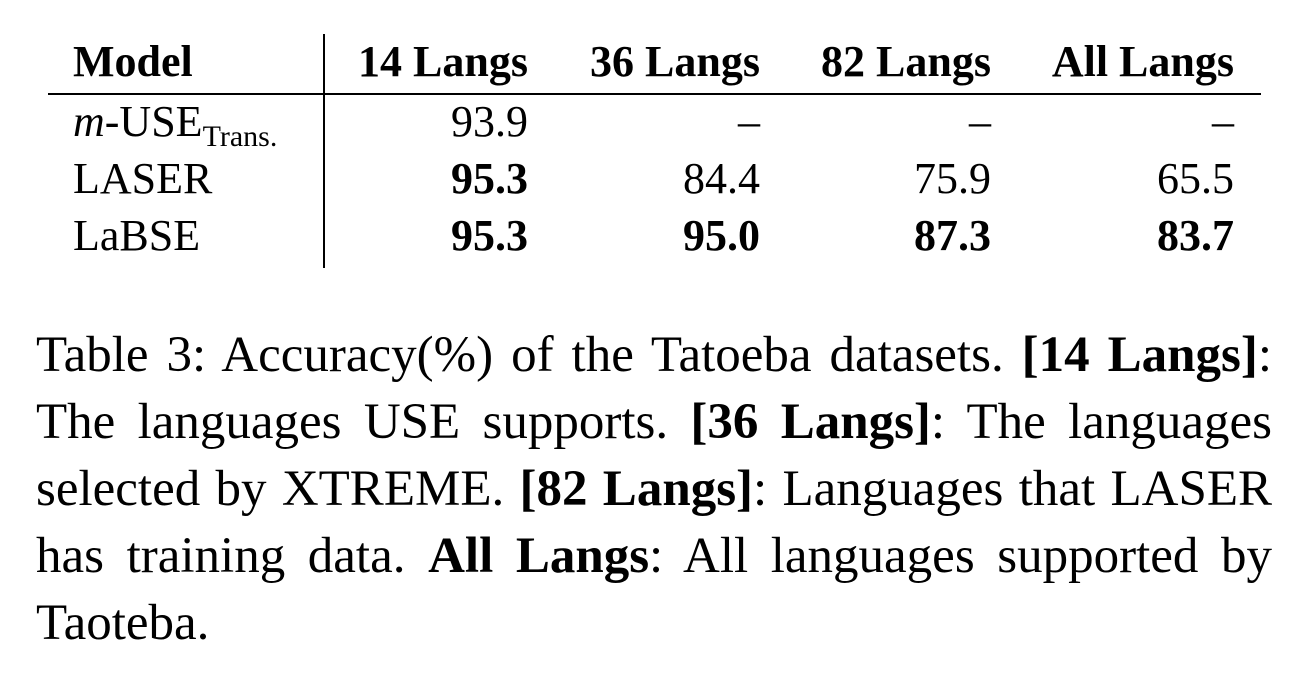 The height and width of the screenshot is (688, 1302). I want to click on model-italic-prefix: m, so click(89, 121).